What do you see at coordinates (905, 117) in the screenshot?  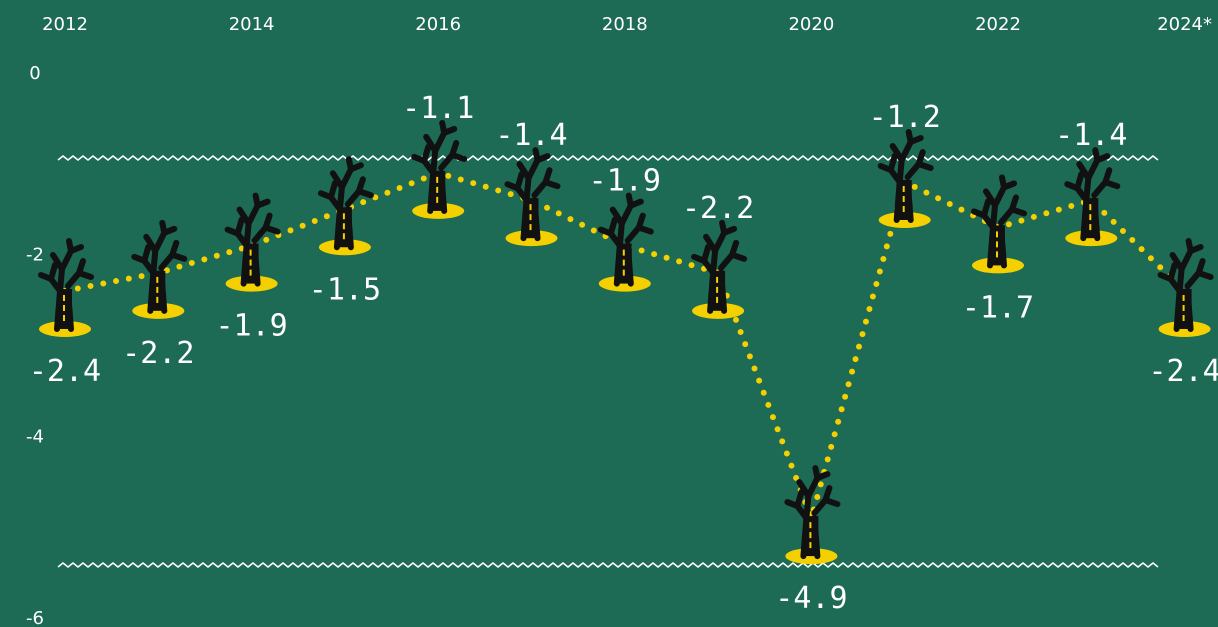 I see `value-label: -1.2` at bounding box center [905, 117].